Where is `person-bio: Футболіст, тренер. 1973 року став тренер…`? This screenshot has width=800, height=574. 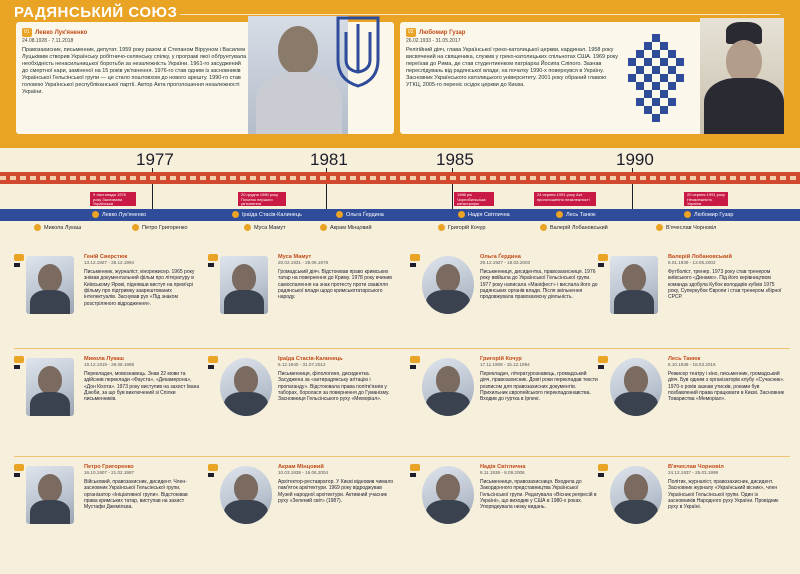
person-bio: Футболіст, тренер. 1973 року став тренер… is located at coordinates (725, 284).